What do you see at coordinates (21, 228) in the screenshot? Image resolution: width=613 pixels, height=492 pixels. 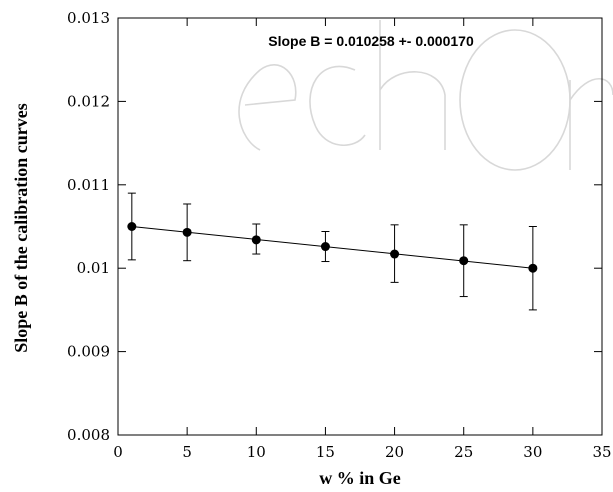 I see `y-axis-title: Slope B of the calibration curves` at bounding box center [21, 228].